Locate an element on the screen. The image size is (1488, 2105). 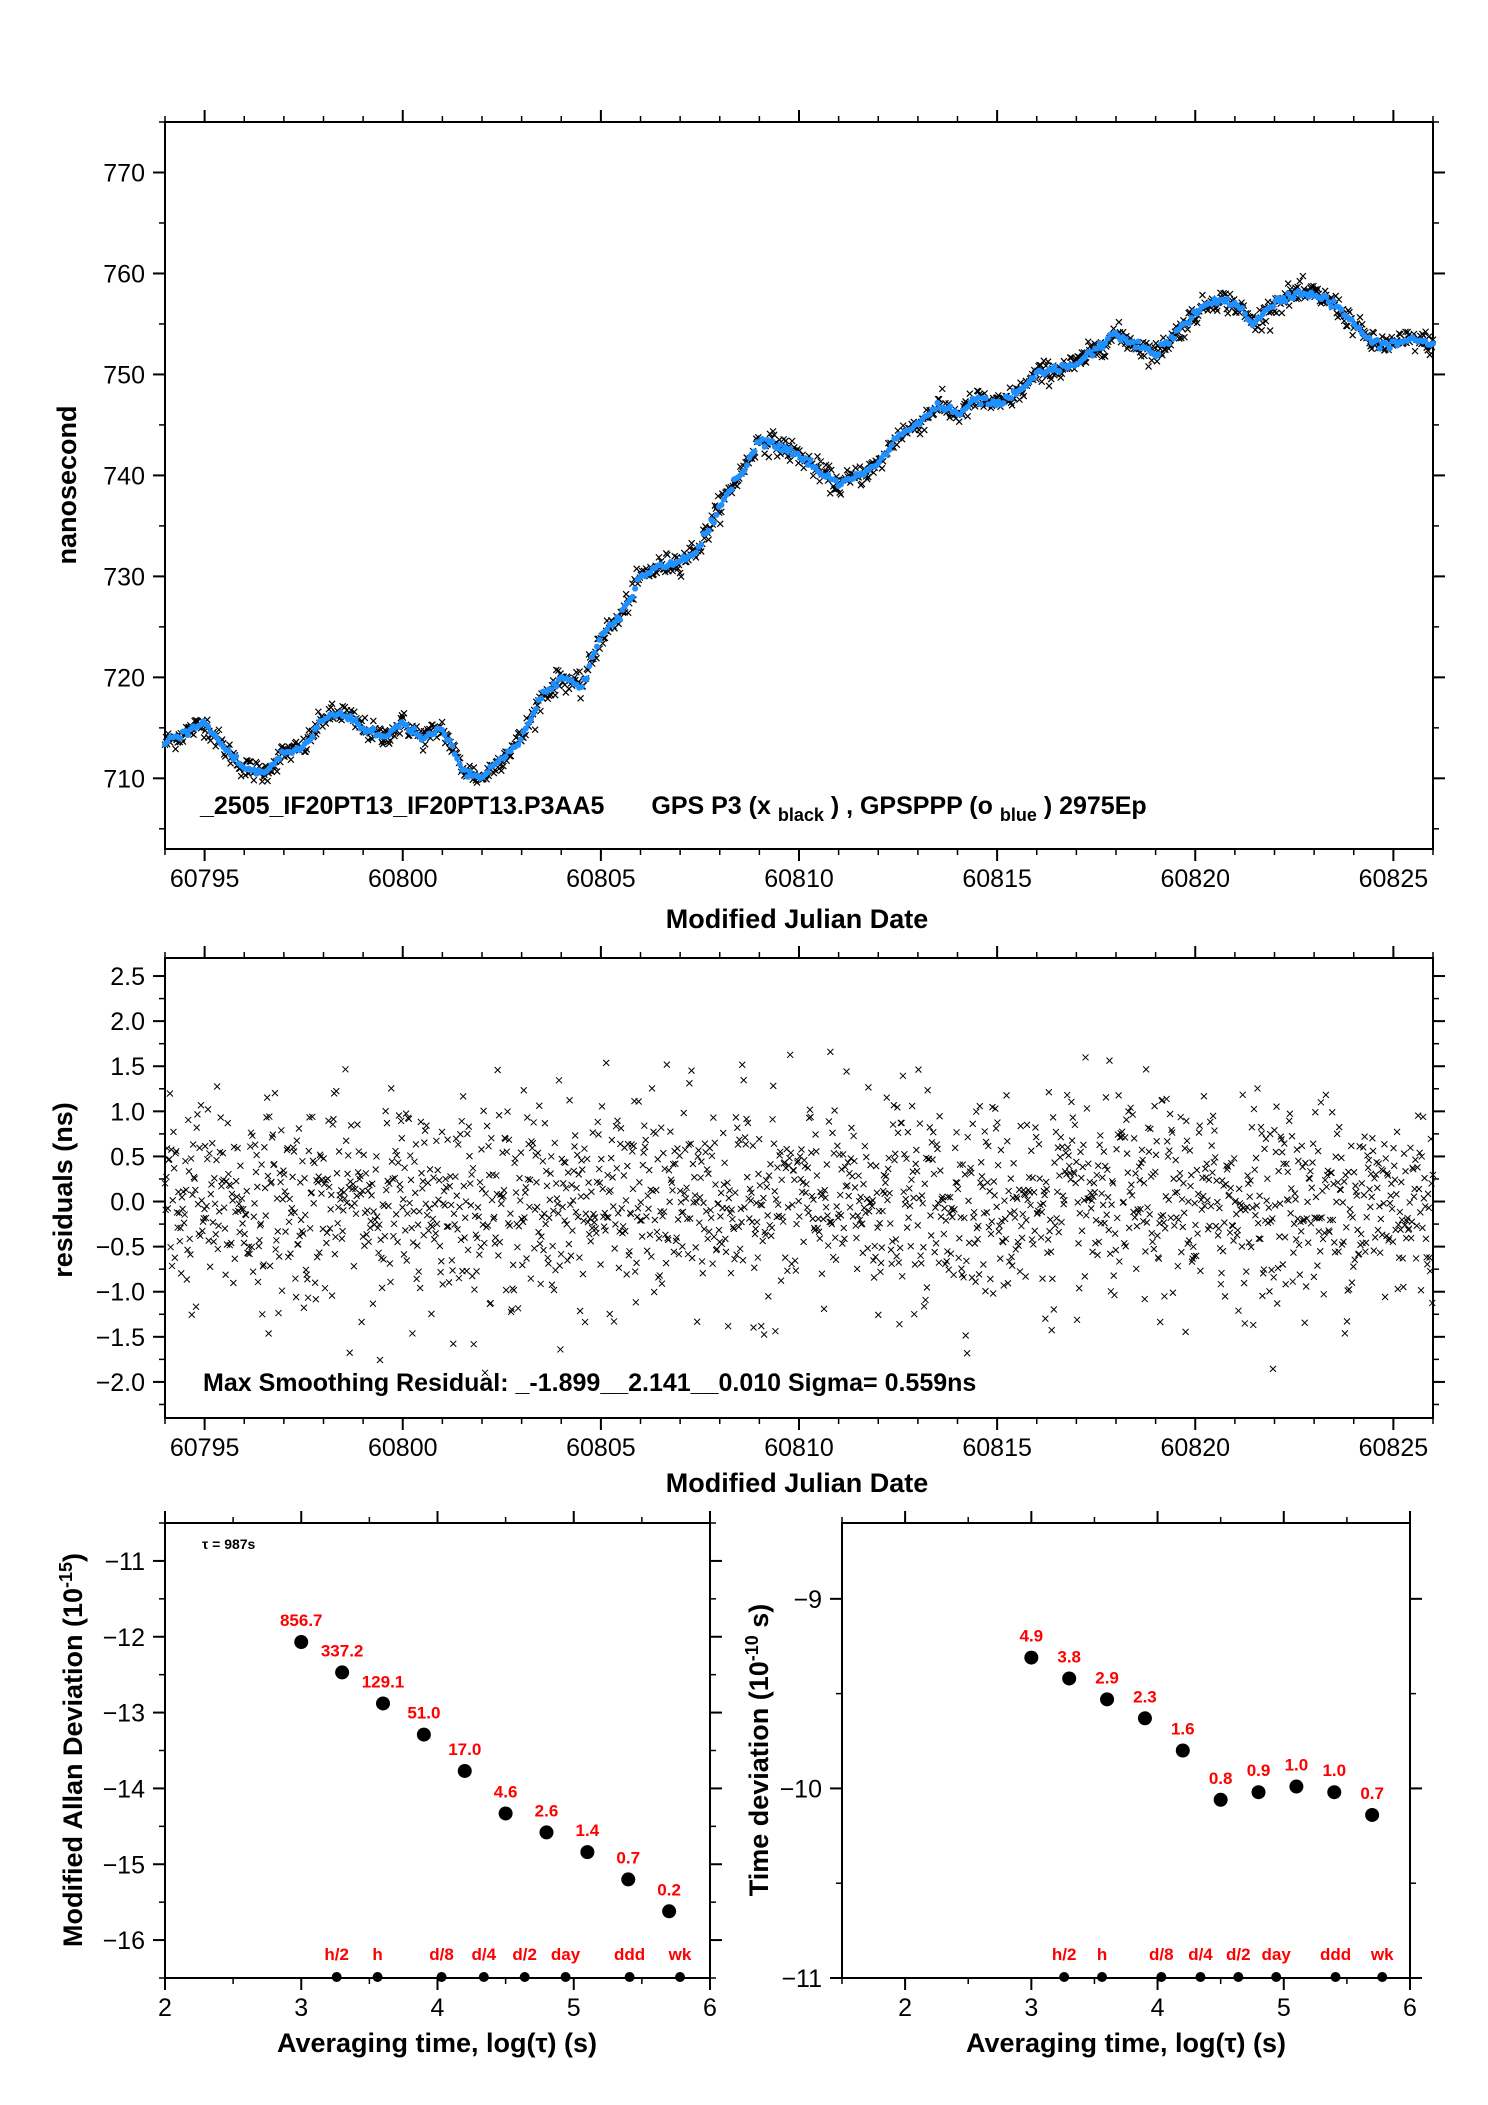
tdev-interval-marker is located at coordinates (1102, 1977).